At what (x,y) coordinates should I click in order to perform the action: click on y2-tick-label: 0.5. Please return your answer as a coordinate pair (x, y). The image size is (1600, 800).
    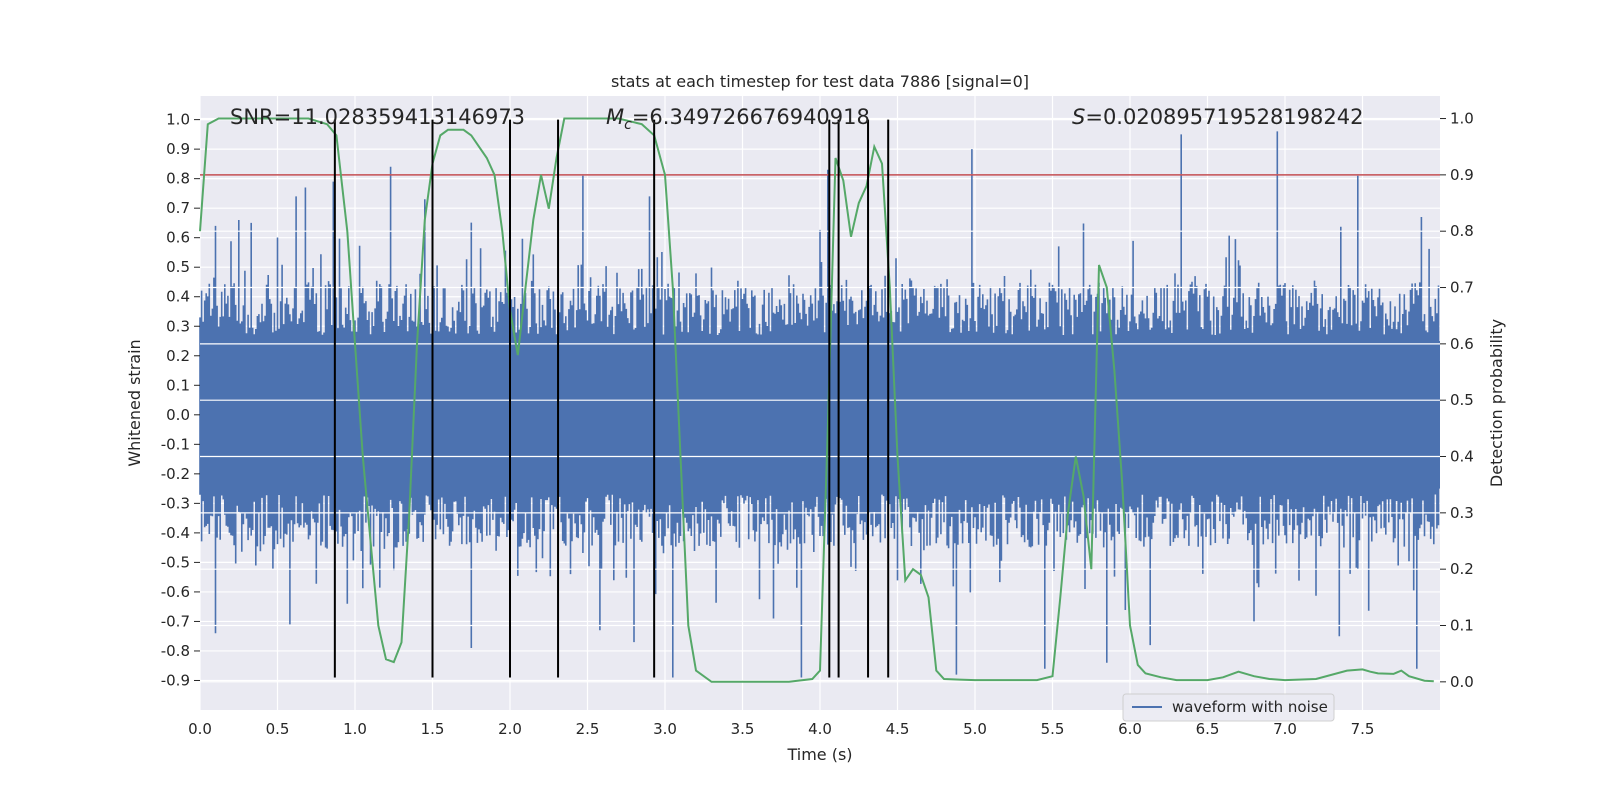
    Looking at the image, I should click on (1462, 400).